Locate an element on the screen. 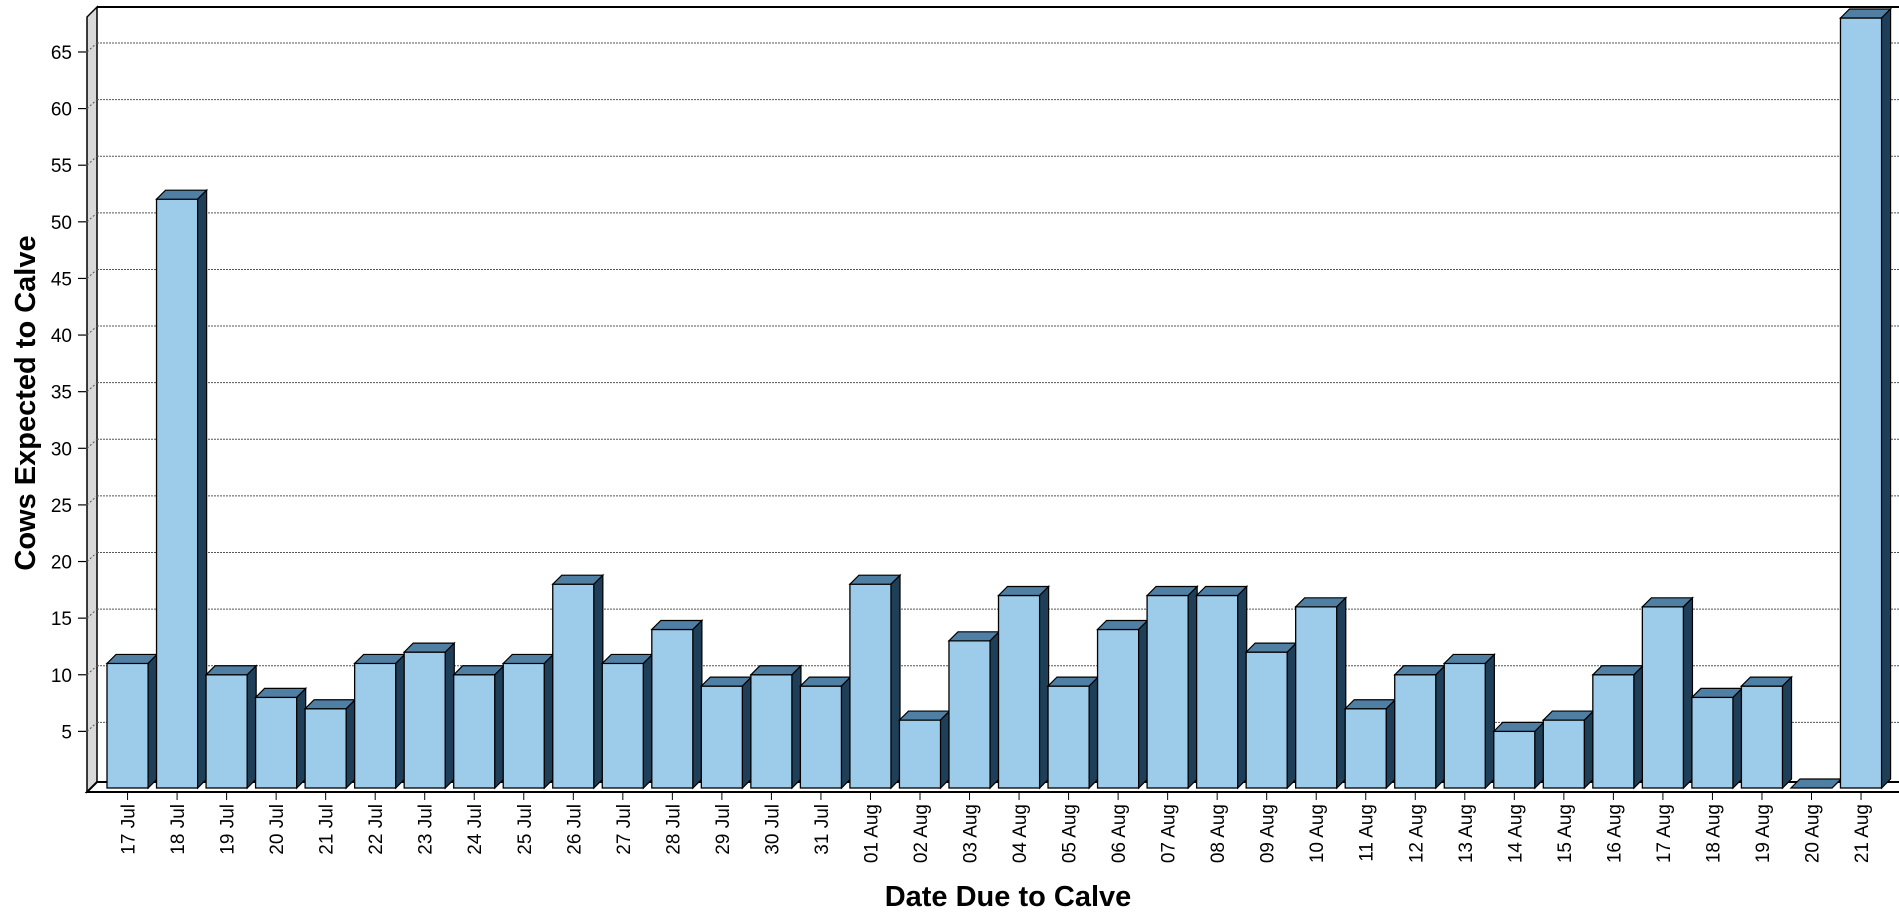 Image resolution: width=1899 pixels, height=913 pixels. x-tick-label: 29 Jul is located at coordinates (723, 829).